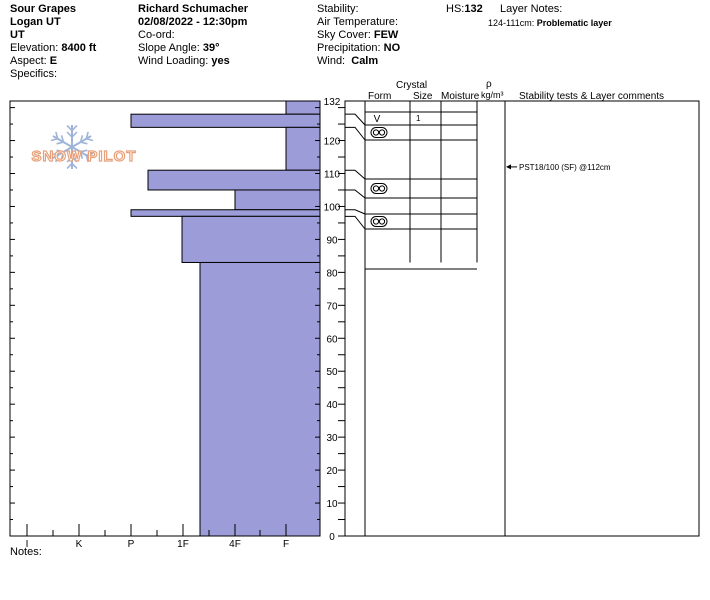 This screenshot has width=710, height=600. What do you see at coordinates (193, 9) in the screenshot?
I see `observer-name: Richard Schumacher` at bounding box center [193, 9].